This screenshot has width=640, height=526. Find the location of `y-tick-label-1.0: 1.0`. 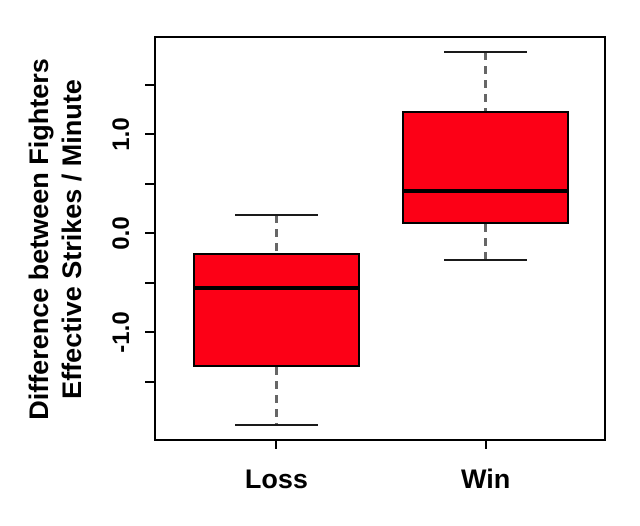

y-tick-label-1.0: 1.0 is located at coordinates (121, 134).